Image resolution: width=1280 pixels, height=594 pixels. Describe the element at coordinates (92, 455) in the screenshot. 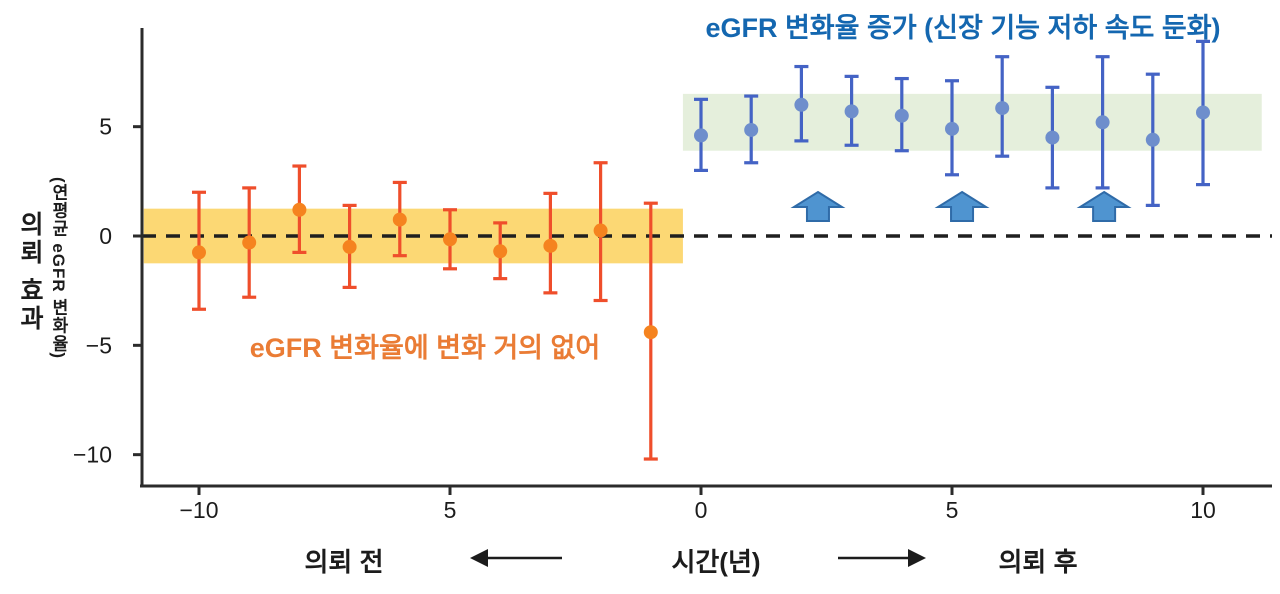

I see `y-tick-label: −10` at that location.